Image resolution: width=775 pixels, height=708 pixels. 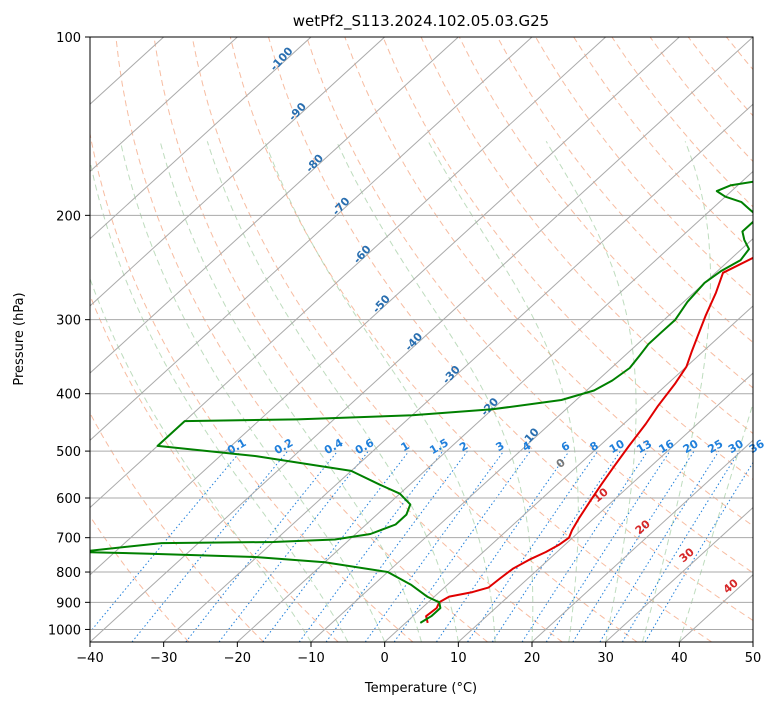 What do you see at coordinates (68, 539) in the screenshot?
I see `y-tick-label: 700` at bounding box center [68, 539].